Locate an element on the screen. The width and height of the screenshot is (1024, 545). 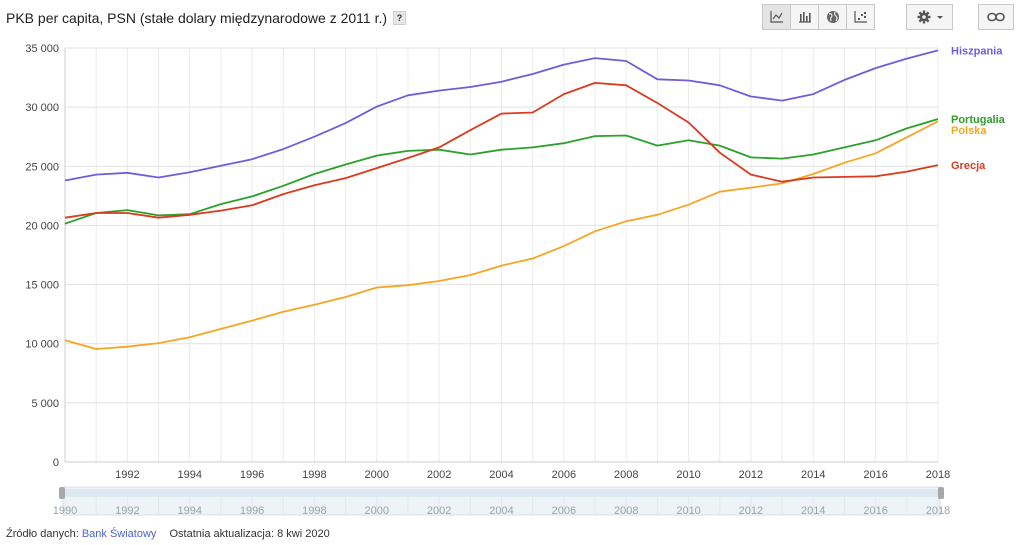
y-tick-label: 5 000 is located at coordinates (45, 404).